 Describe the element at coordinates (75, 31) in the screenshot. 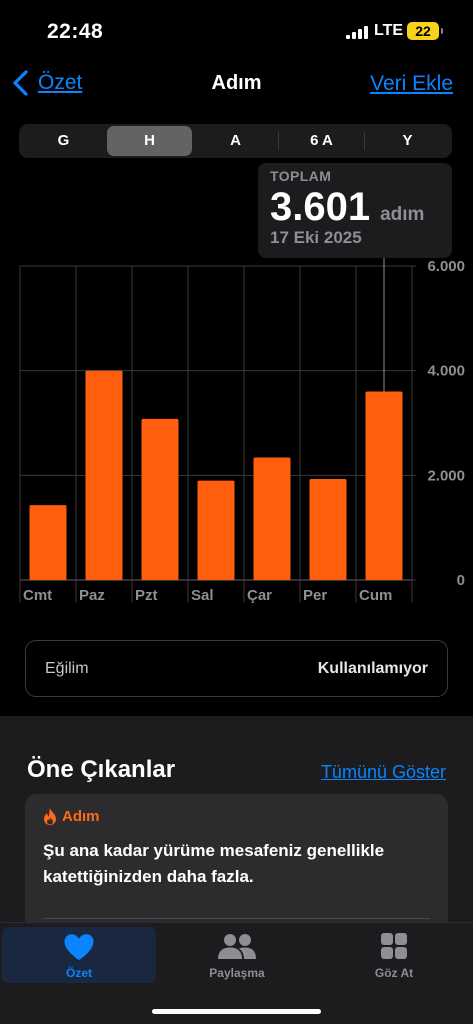

I see `status-time: 22:48` at that location.